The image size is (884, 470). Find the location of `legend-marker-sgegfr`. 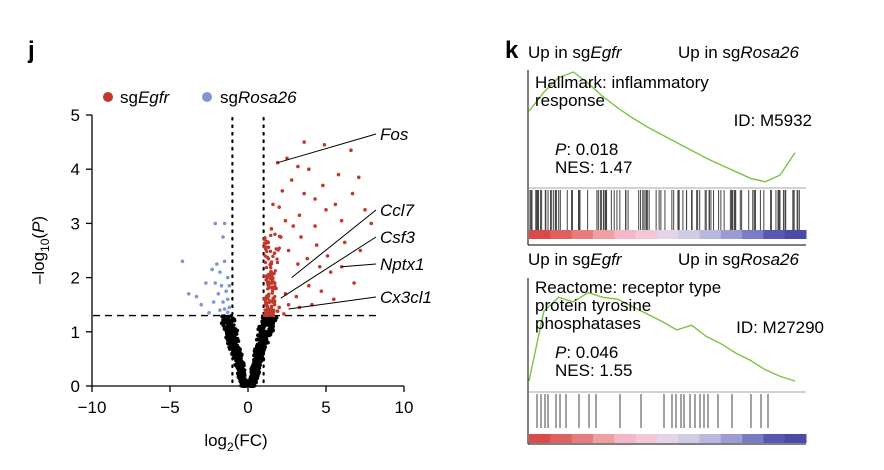

legend-marker-sgegfr is located at coordinates (108, 97).